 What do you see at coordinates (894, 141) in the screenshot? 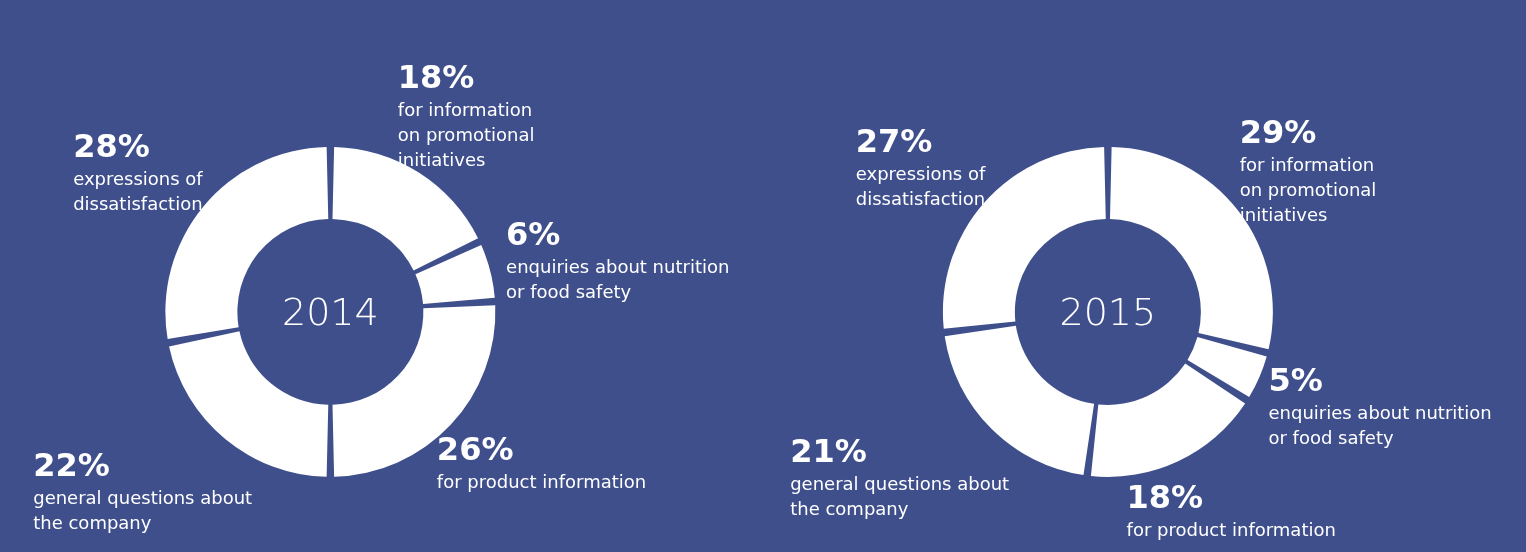
I see `data-label: 27%` at bounding box center [894, 141].